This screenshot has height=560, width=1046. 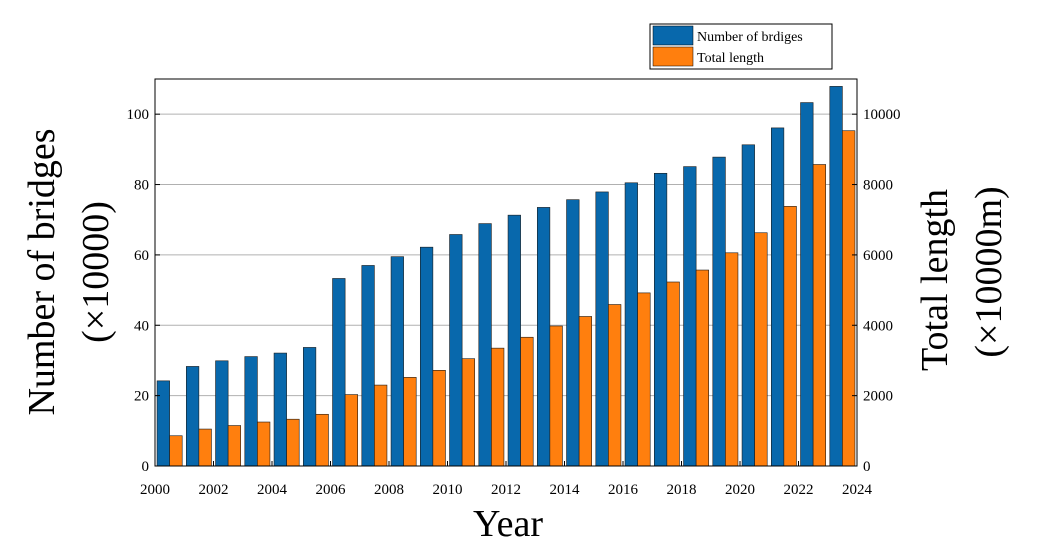 What do you see at coordinates (631, 324) in the screenshot?
I see `bar-bridges-2016` at bounding box center [631, 324].